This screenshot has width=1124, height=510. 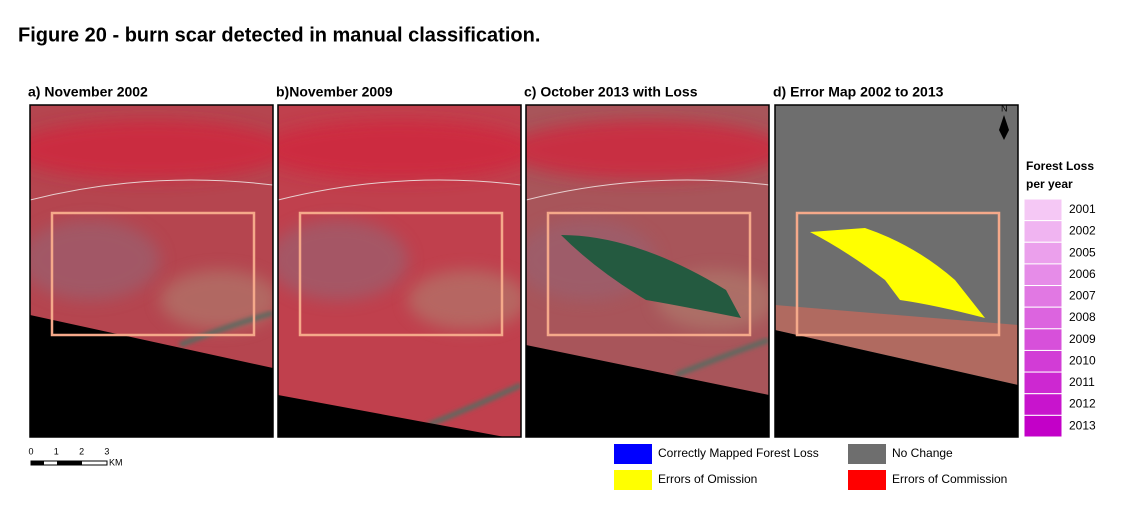 I want to click on omission-area, so click(x=897, y=273).